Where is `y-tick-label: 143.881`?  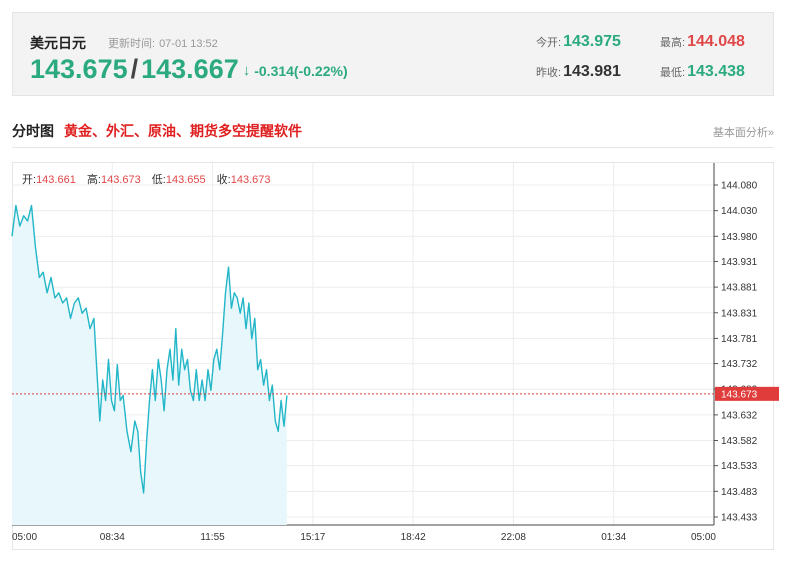 y-tick-label: 143.881 is located at coordinates (739, 288).